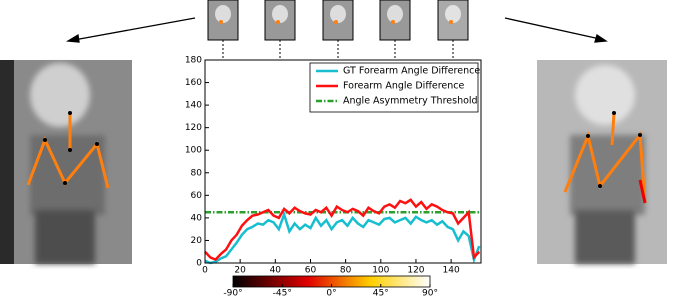 This screenshot has height=296, width=674. What do you see at coordinates (205, 271) in the screenshot?
I see `x-tick-label: 0` at bounding box center [205, 271].